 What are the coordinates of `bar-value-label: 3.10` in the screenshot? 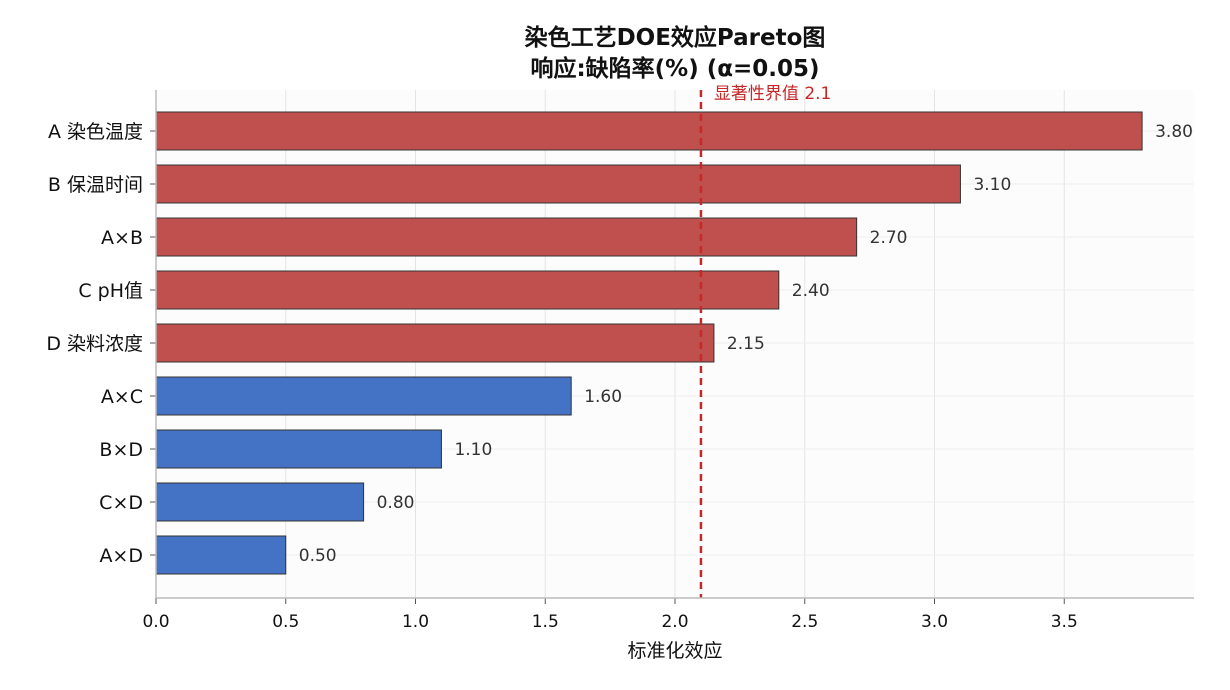 It's located at (992, 185).